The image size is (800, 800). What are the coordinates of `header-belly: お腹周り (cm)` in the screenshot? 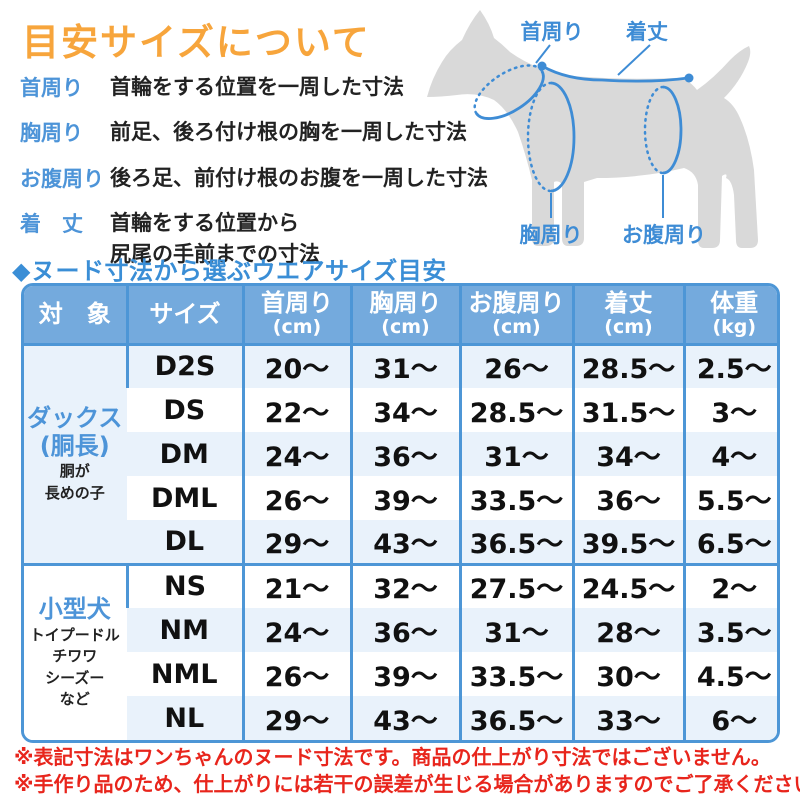 It's located at (515, 316).